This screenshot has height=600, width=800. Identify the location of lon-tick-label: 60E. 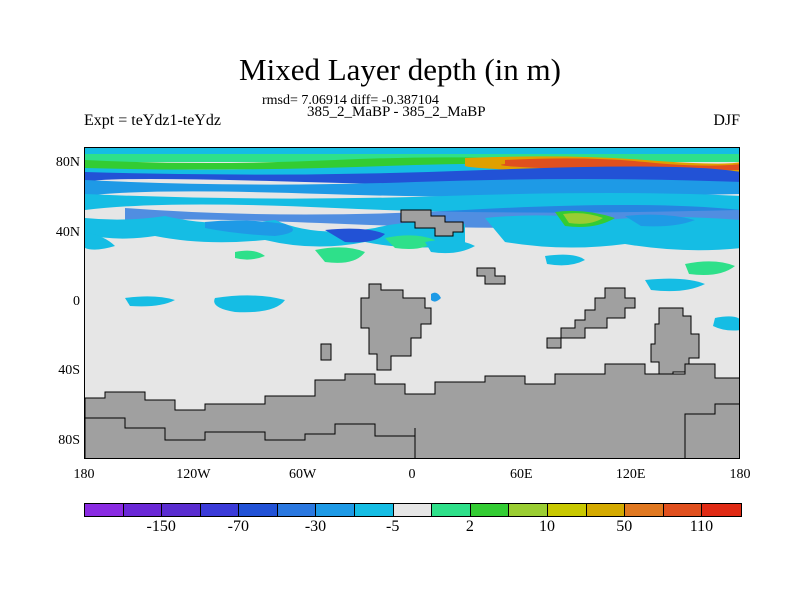
(521, 474).